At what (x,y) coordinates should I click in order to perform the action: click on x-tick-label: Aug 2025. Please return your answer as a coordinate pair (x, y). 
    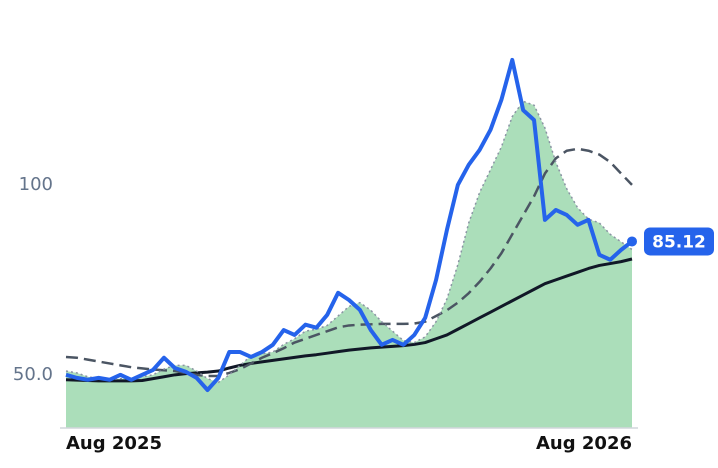
    Looking at the image, I should click on (114, 443).